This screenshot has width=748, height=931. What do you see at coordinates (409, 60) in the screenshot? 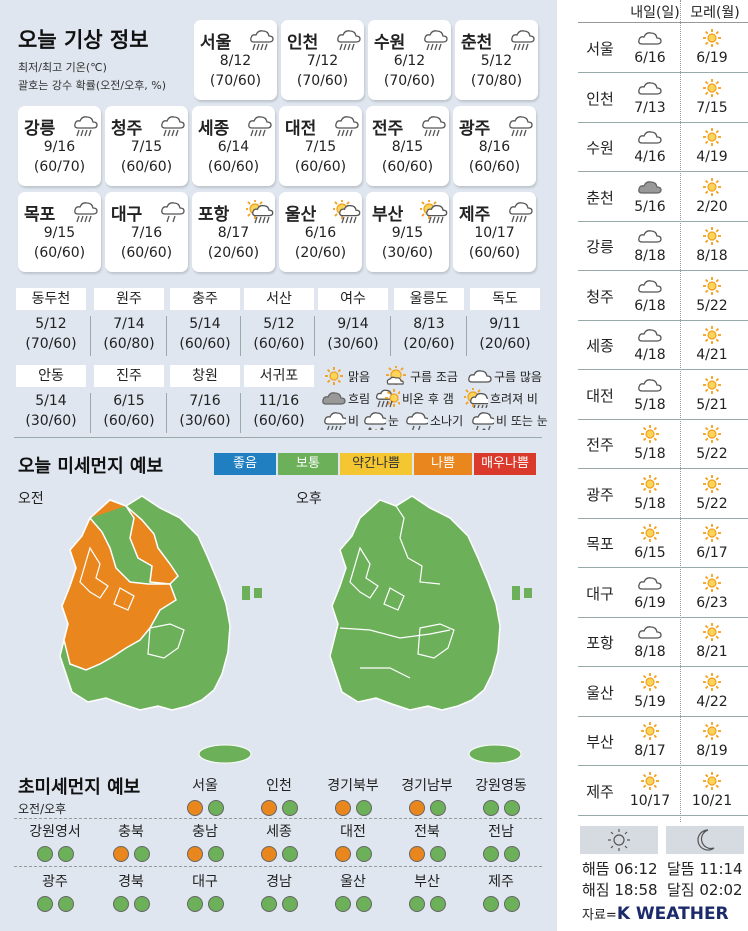
I see `weather-card-3: 수원 6/12 (70/60)` at bounding box center [409, 60].